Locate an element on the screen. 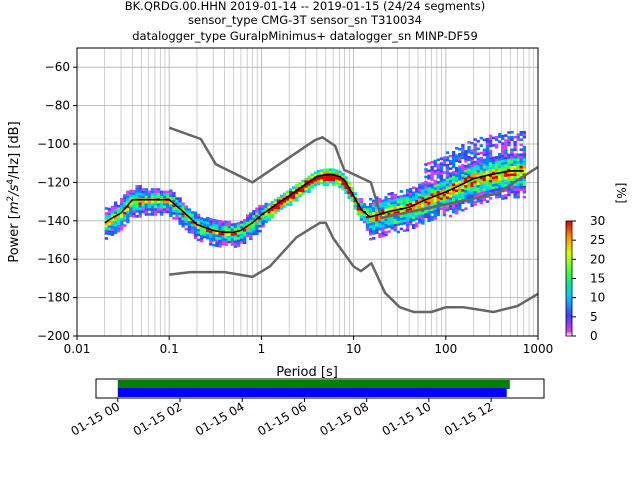 The image size is (640, 480). x-tick-label: 0.01 is located at coordinates (77, 349).